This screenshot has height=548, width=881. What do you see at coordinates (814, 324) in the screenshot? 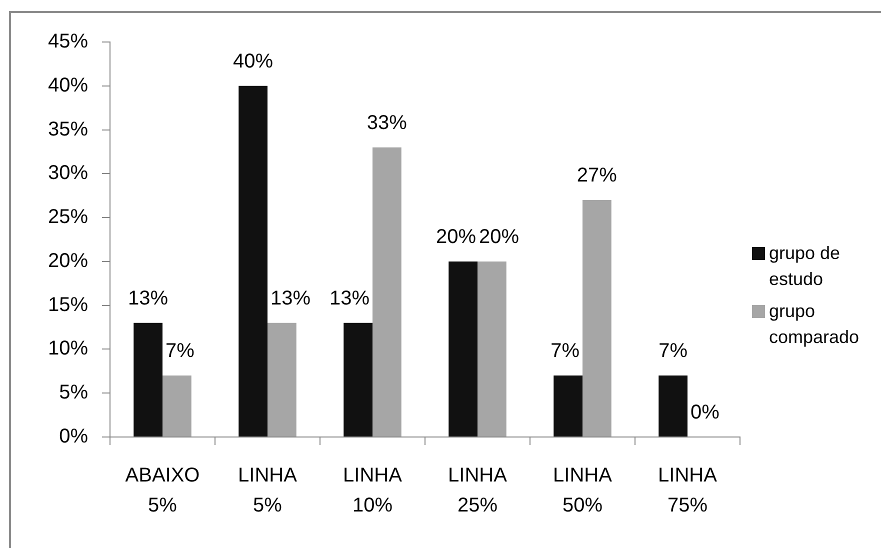
I see `legend-label: grupo comparado` at bounding box center [814, 324].